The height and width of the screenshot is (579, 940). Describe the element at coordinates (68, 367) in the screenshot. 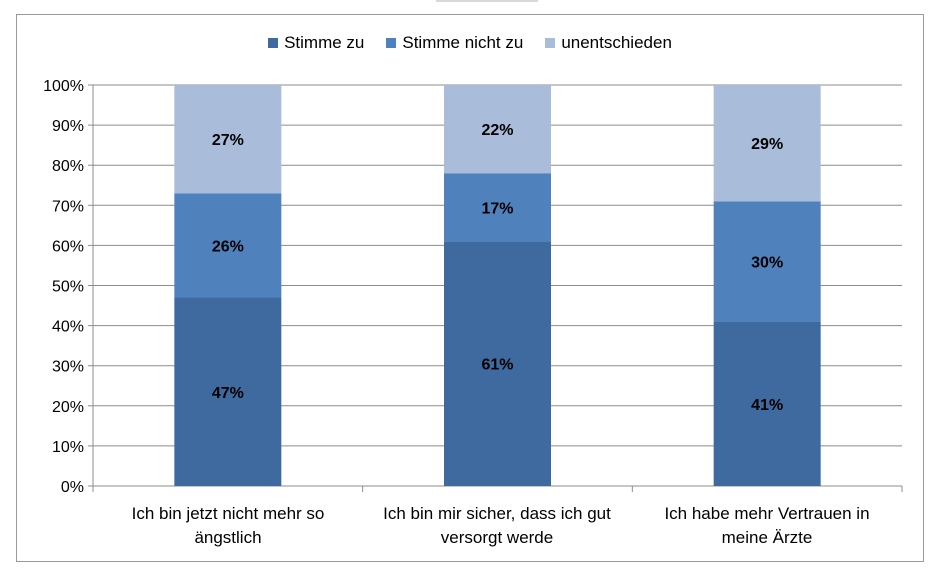

I see `y-tick-label: 30%` at that location.